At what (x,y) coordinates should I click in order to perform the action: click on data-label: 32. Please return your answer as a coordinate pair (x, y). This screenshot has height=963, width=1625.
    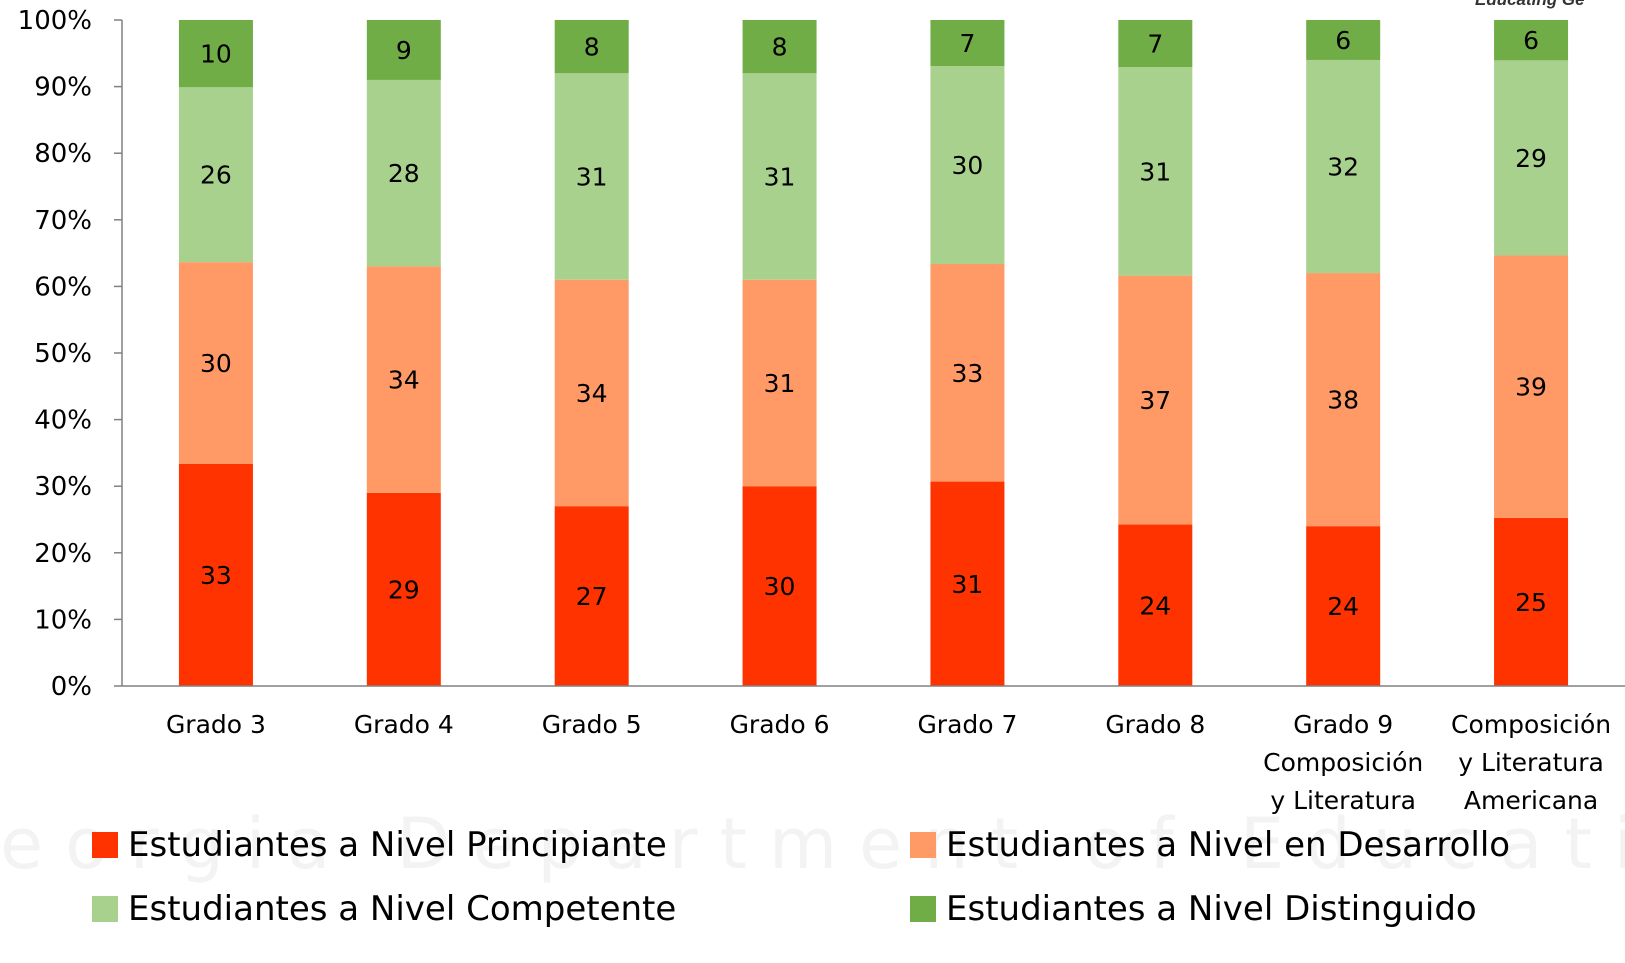
    Looking at the image, I should click on (1343, 167).